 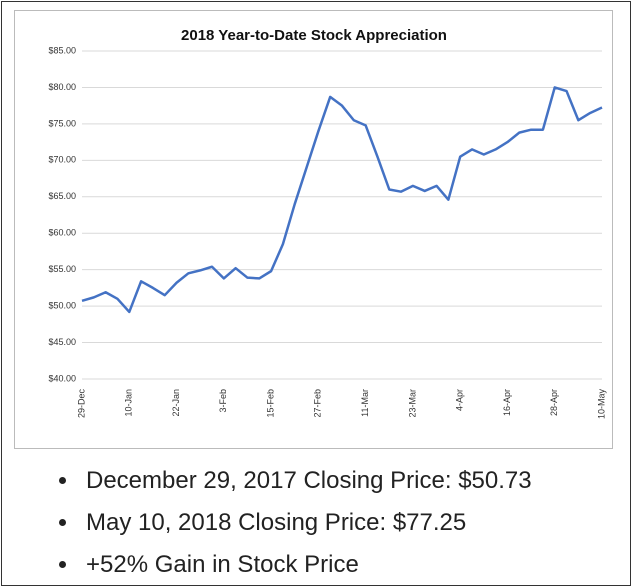 I want to click on y-tick-label: $65.00, so click(x=62, y=196).